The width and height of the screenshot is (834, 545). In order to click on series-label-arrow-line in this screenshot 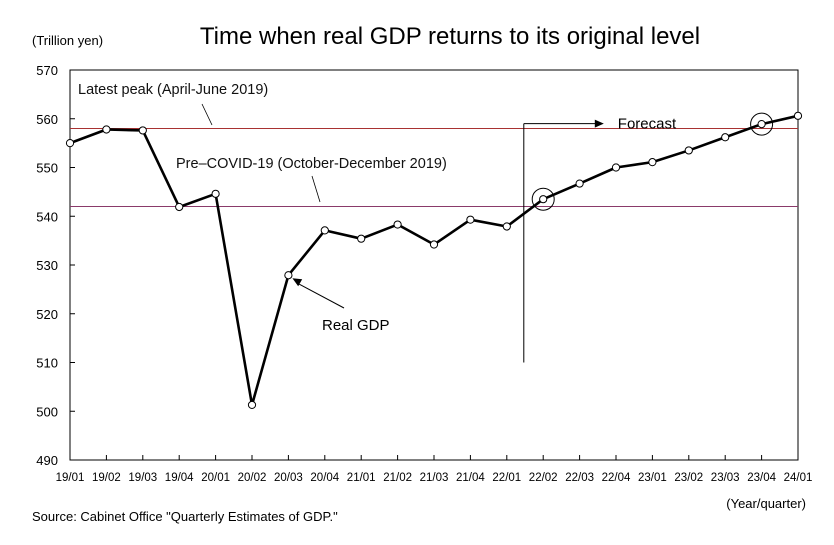, I will do `click(321, 295)`.